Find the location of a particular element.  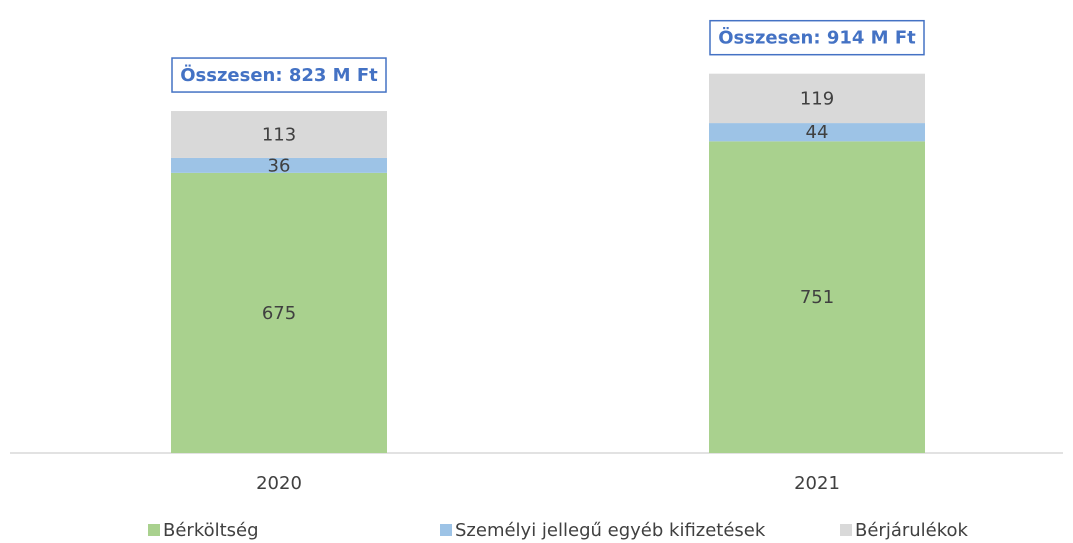

data-label: 675 is located at coordinates (279, 313).